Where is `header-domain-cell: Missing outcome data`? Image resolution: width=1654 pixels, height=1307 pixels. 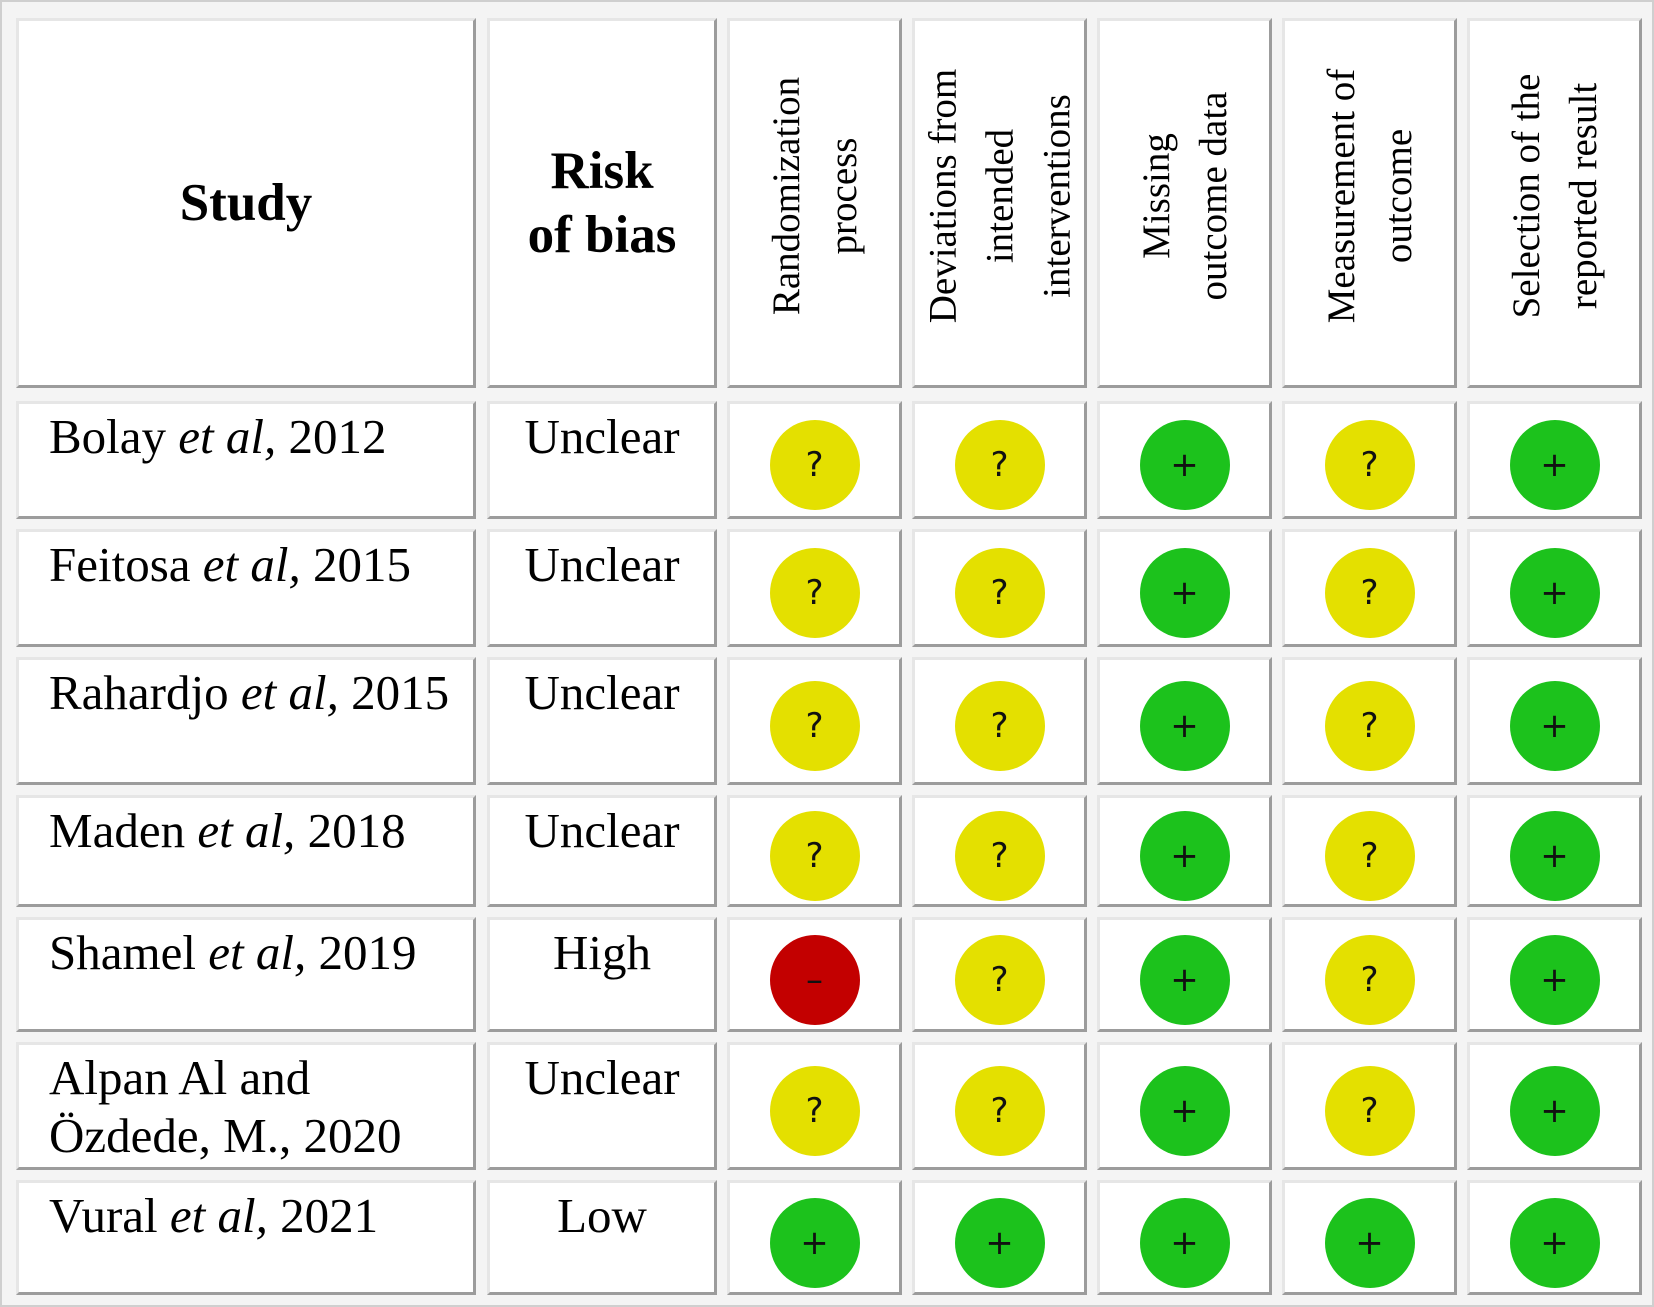
header-domain-cell: Missing outcome data is located at coordinates (1184, 203).